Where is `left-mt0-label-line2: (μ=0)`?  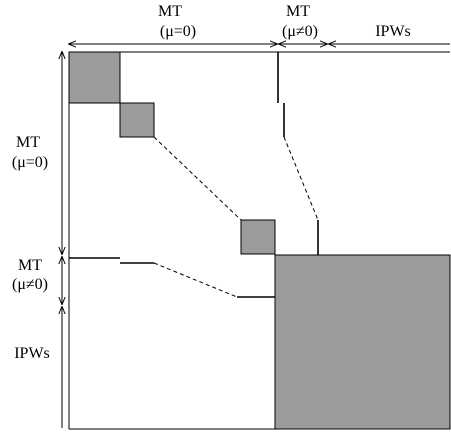
left-mt0-label-line2: (μ=0) is located at coordinates (30, 162).